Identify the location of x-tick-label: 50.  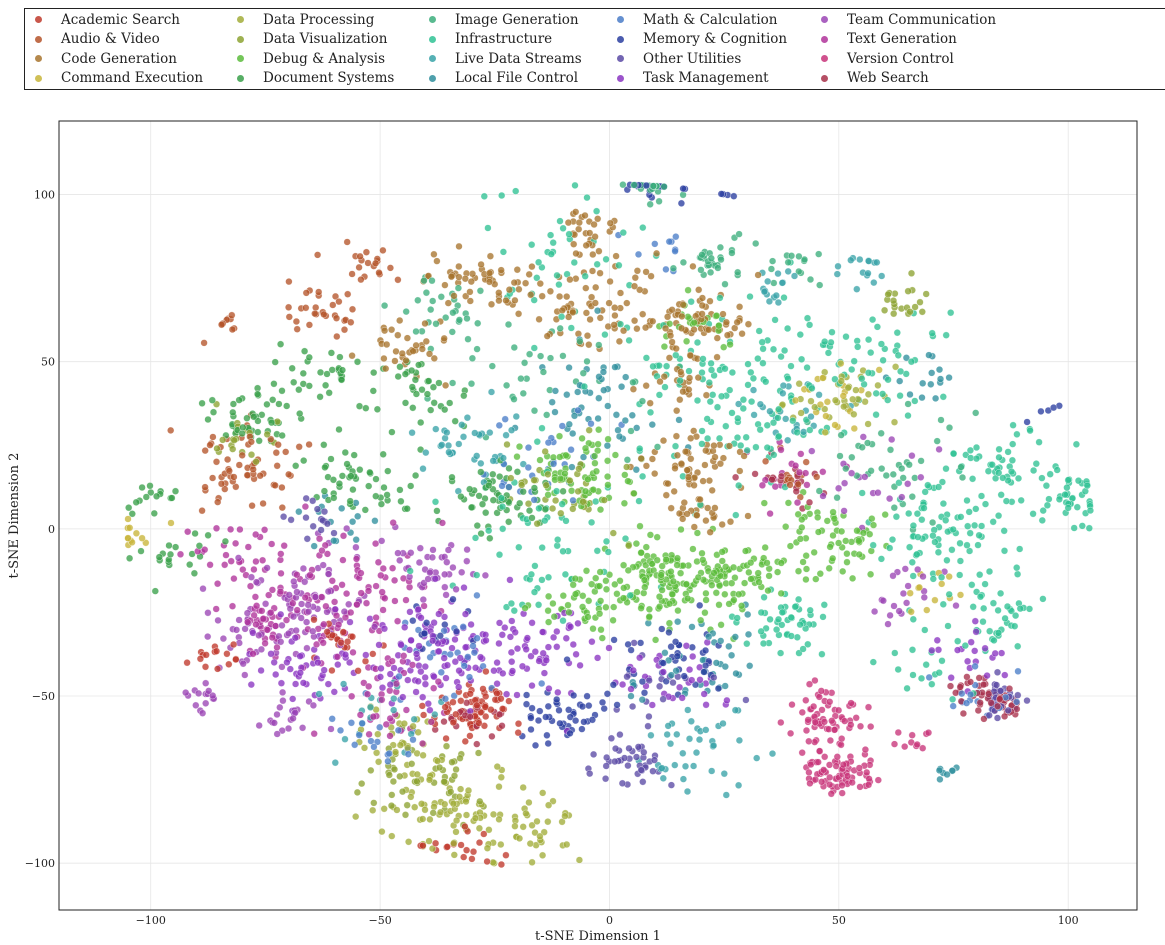
(839, 920).